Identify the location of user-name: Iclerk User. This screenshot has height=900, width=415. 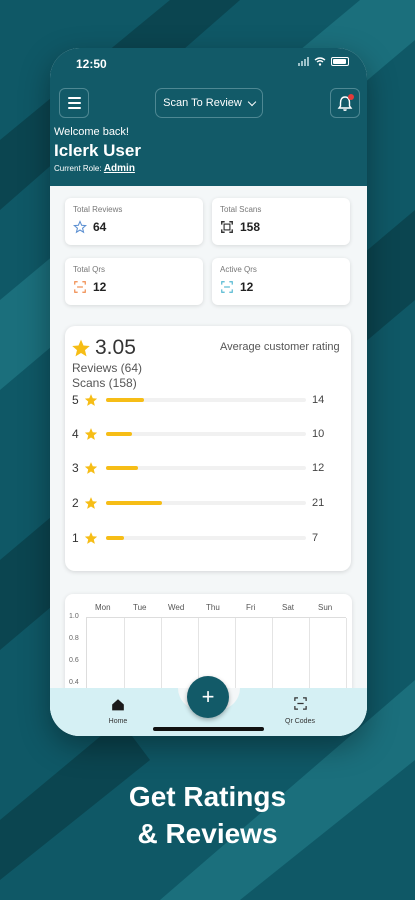
(97, 150).